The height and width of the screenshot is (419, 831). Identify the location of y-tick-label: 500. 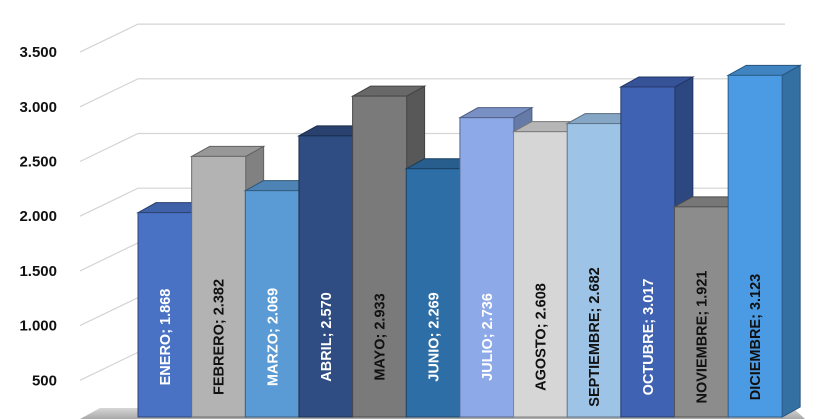
(44, 380).